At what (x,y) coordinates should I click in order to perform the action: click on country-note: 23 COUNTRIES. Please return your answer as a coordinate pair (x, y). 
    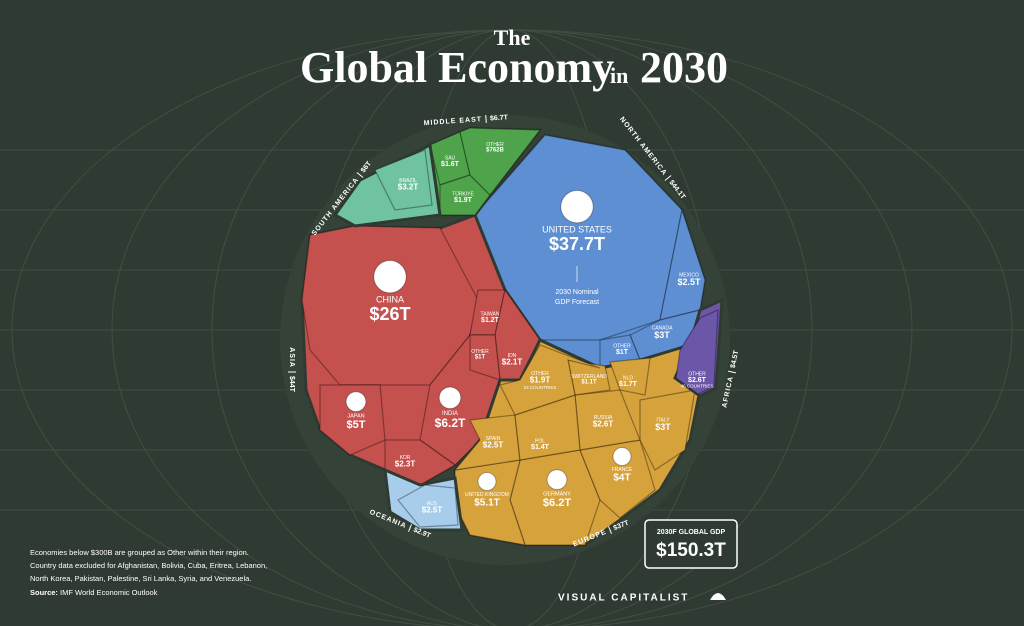
    Looking at the image, I should click on (540, 387).